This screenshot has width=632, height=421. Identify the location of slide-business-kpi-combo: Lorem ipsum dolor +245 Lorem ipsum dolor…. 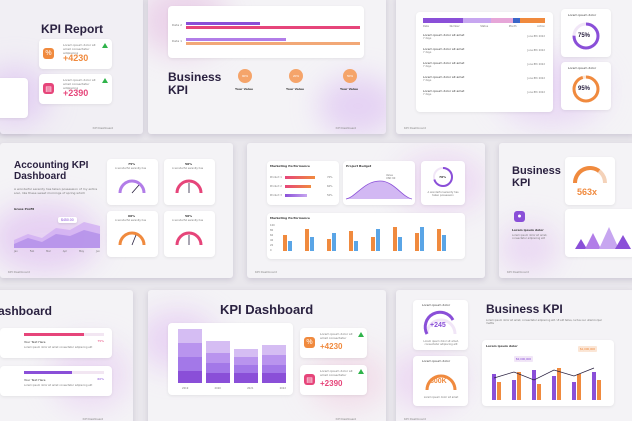
(514, 355).